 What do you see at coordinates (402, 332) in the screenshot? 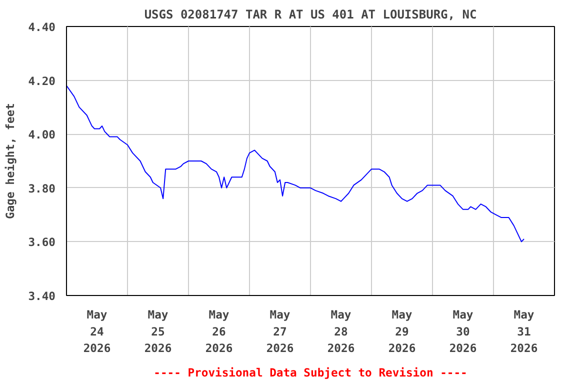
I see `x-tick-label: May 29 2026` at bounding box center [402, 332].